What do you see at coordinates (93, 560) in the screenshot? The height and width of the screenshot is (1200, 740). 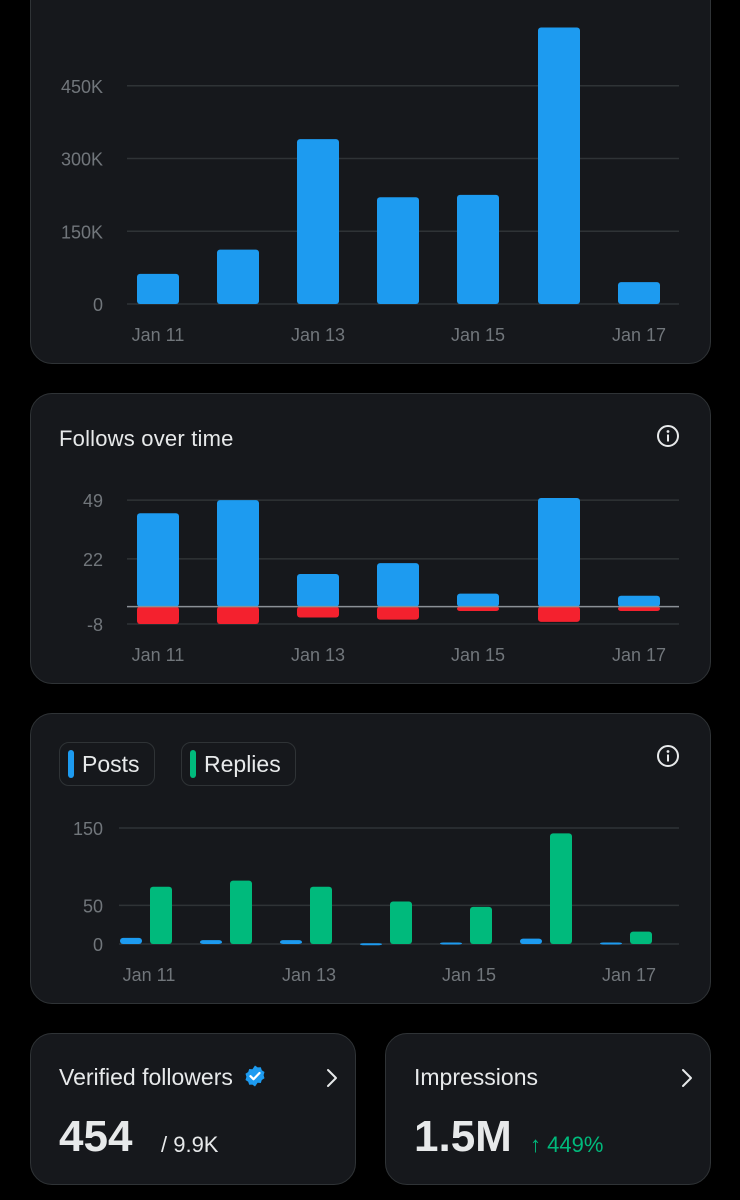 I see `y-tick-label: 22` at bounding box center [93, 560].